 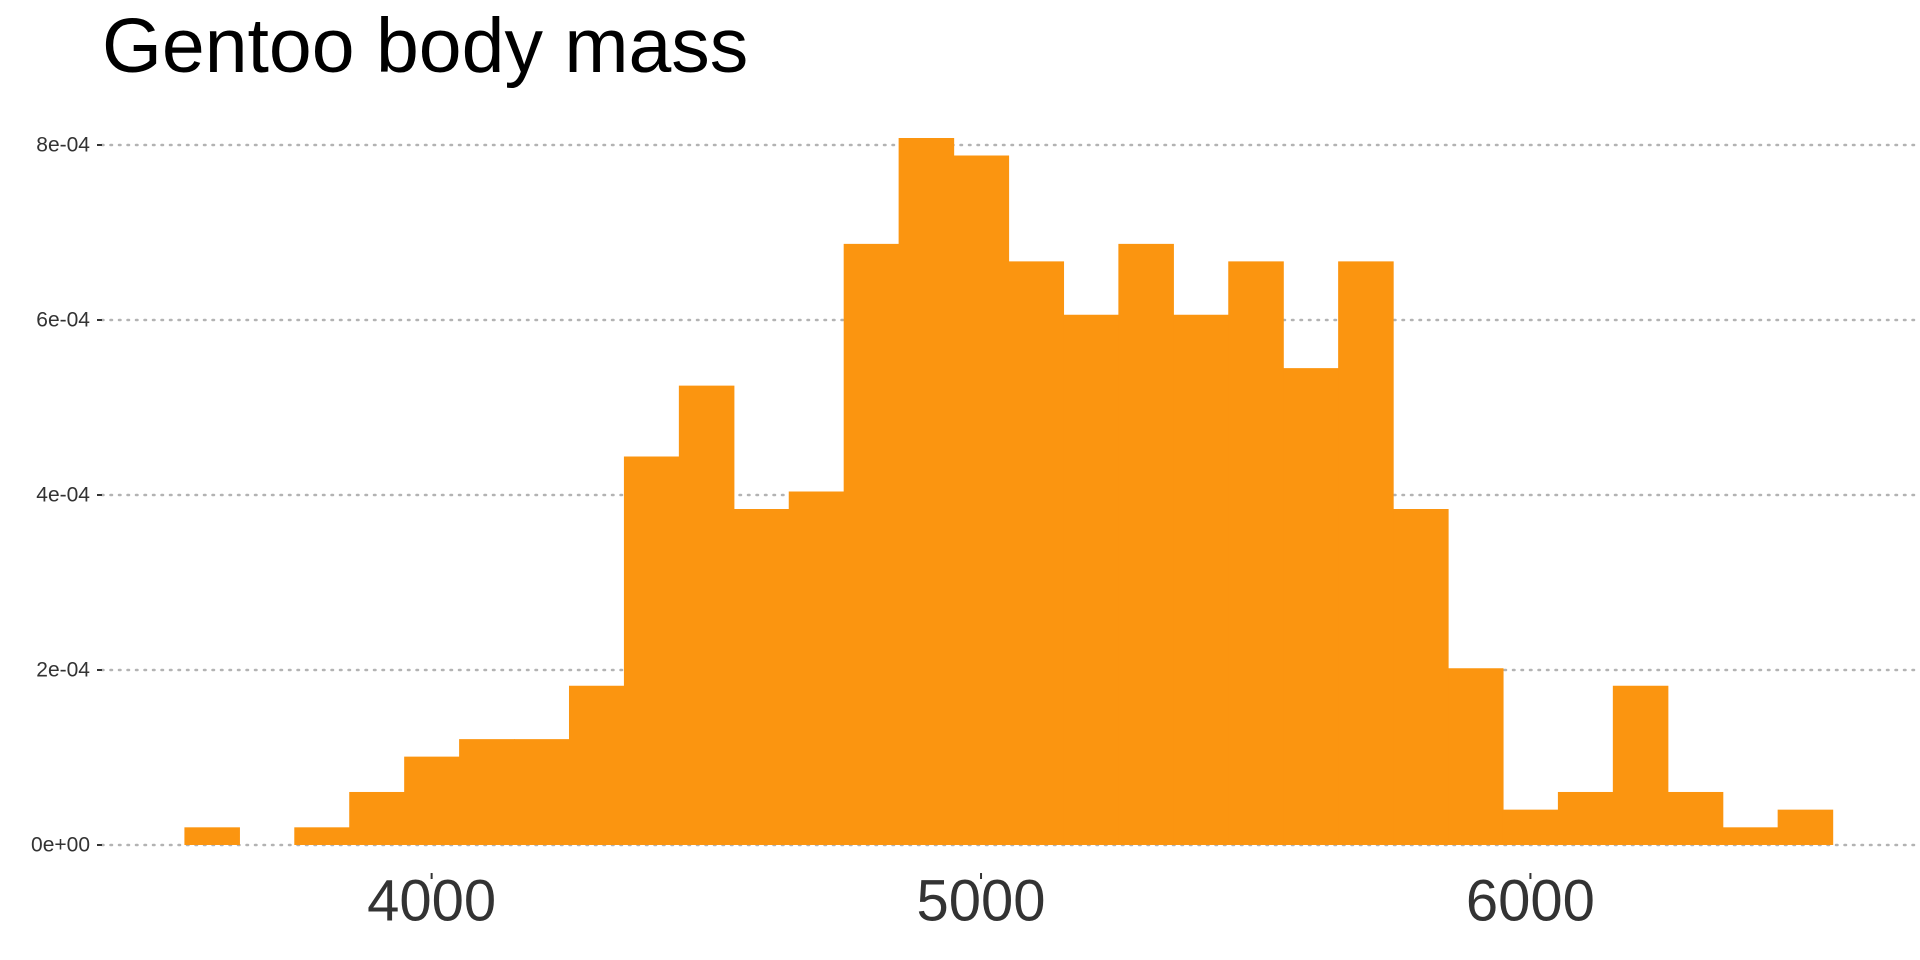 What do you see at coordinates (431, 901) in the screenshot?
I see `x-tick-label: 4000` at bounding box center [431, 901].